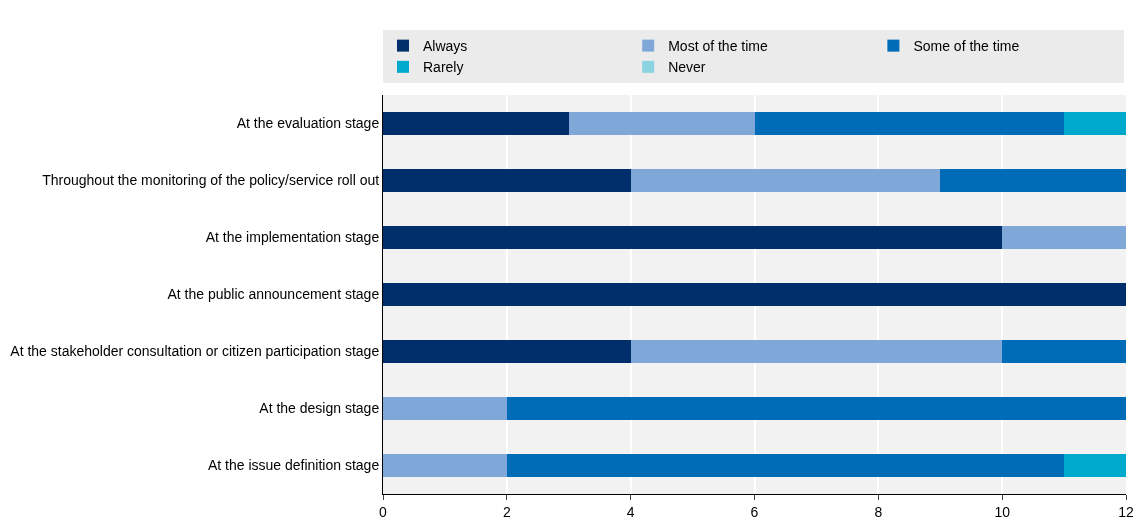  I want to click on y-tick-label: Throughout the monitoring of the policy/service roll out, so click(211, 180).